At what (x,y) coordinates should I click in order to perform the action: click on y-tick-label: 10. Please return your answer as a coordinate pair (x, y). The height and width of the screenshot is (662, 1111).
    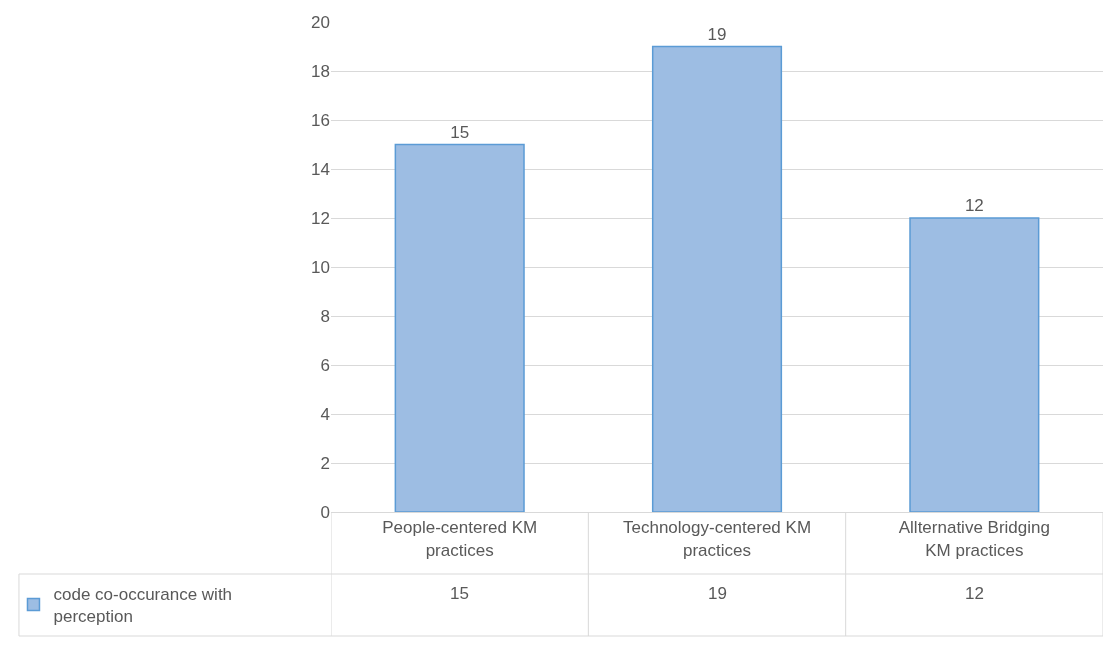
    Looking at the image, I should click on (321, 267).